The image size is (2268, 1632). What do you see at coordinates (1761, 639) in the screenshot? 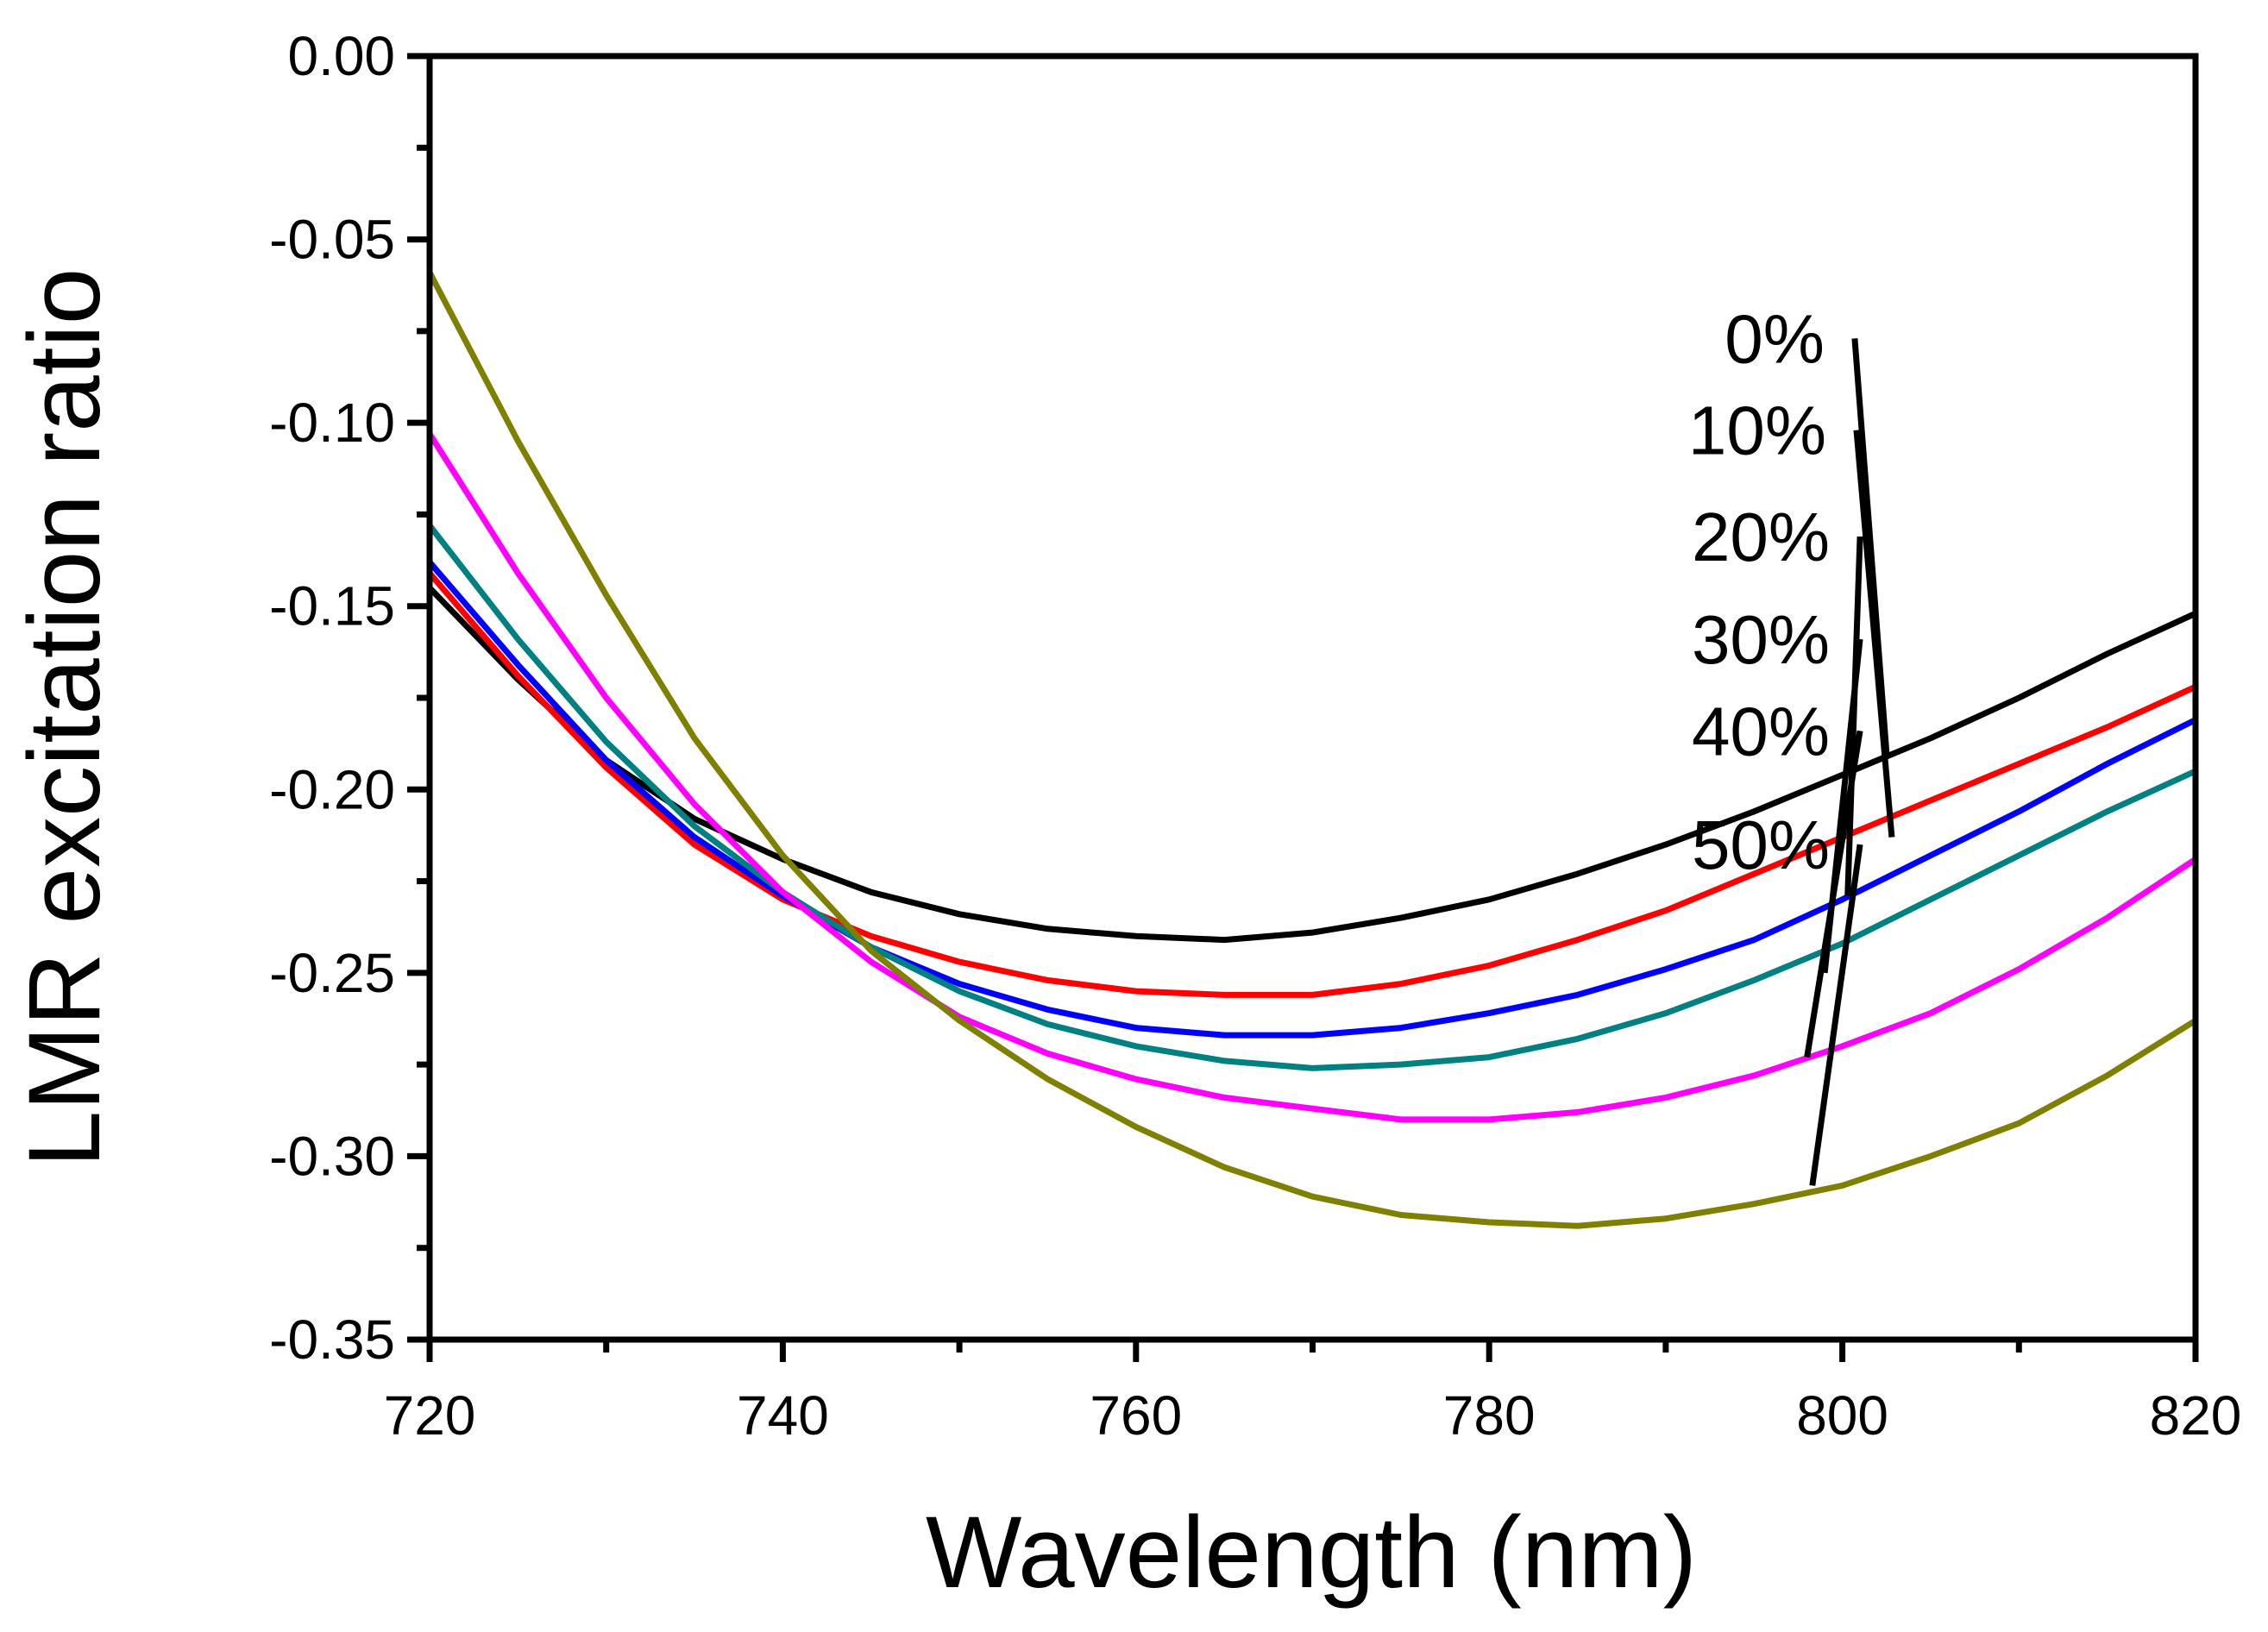
I see `annotation-label-30pct: 30%` at bounding box center [1761, 639].